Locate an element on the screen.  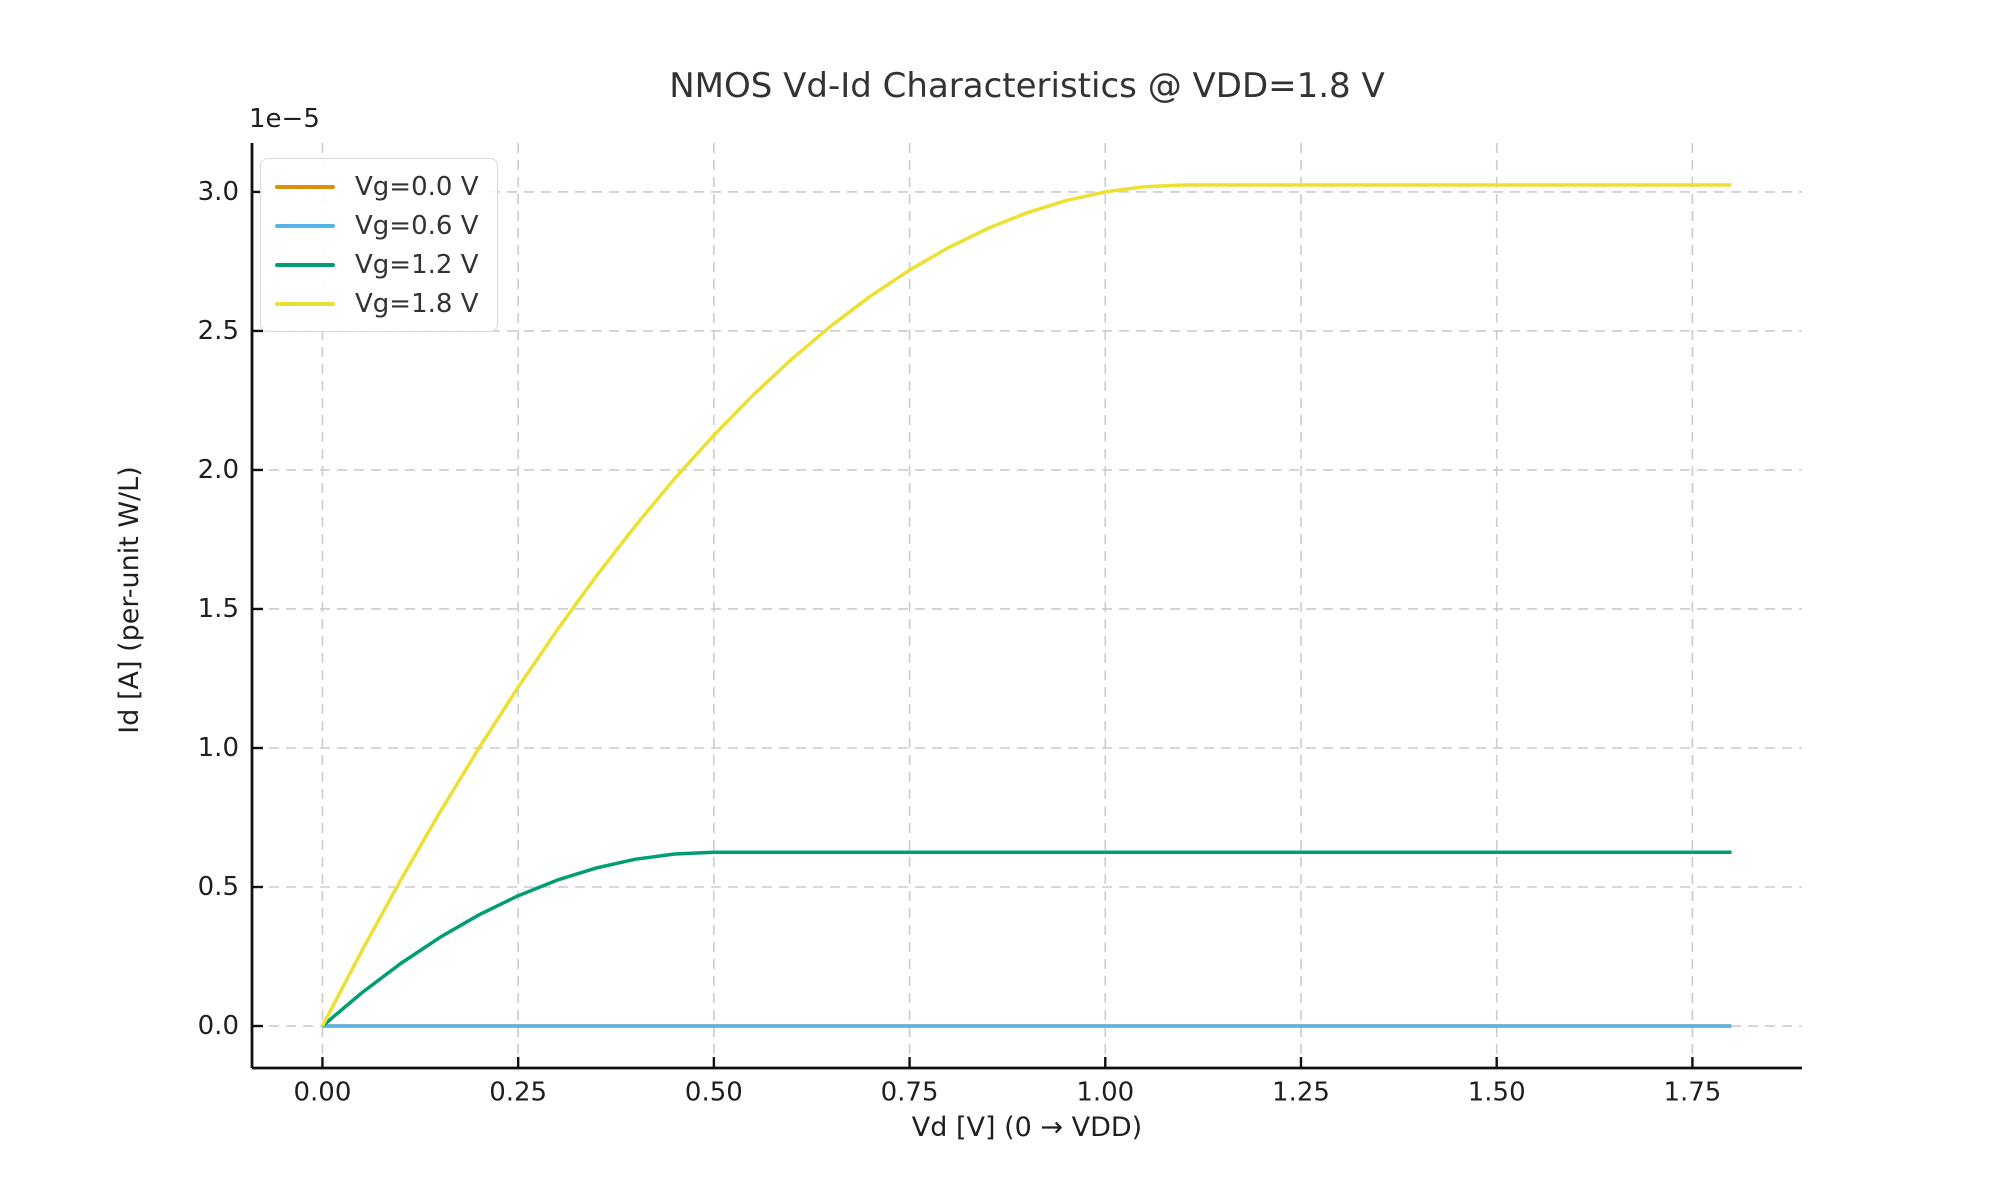
series-line-vg-1.2-v is located at coordinates (1026, 939).